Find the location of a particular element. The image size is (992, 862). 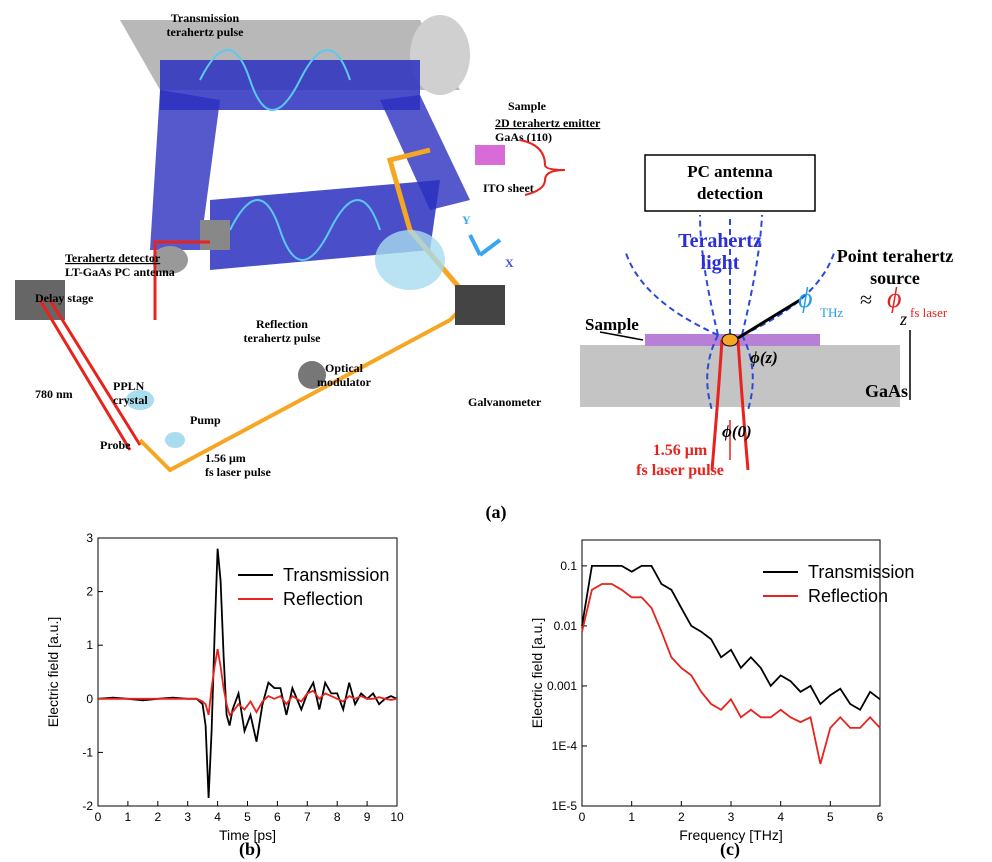

label: Terahertz is located at coordinates (720, 241).